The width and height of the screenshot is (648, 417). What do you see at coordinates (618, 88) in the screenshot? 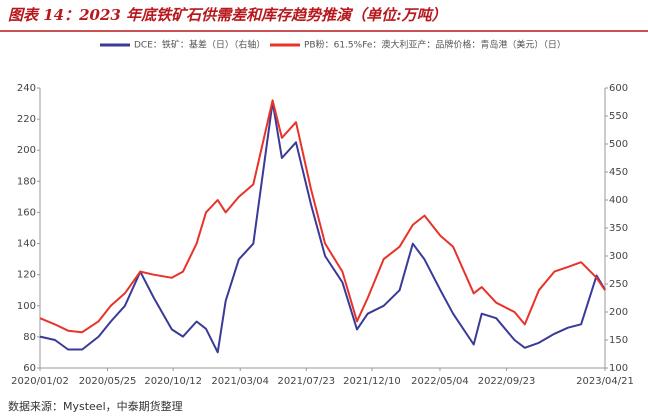
I see `y2-tick-label: 600` at bounding box center [618, 88].